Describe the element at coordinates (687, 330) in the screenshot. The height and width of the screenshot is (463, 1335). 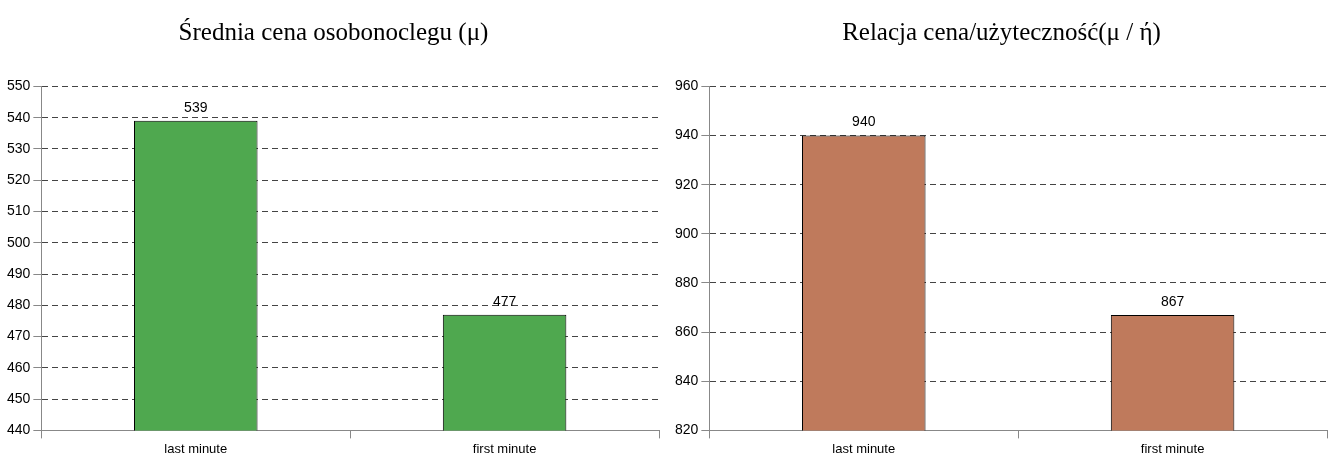
I see `y-tick-label: 860` at that location.